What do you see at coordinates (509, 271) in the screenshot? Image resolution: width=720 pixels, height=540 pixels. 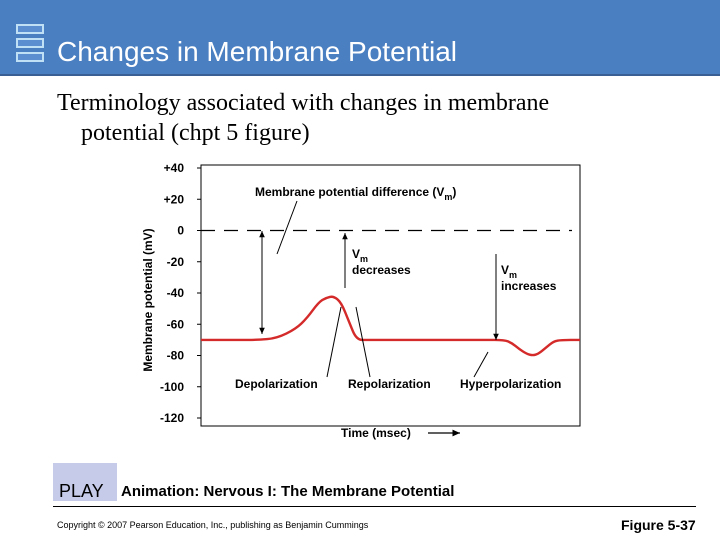 I see `vm-increases-label: Vm` at bounding box center [509, 271].